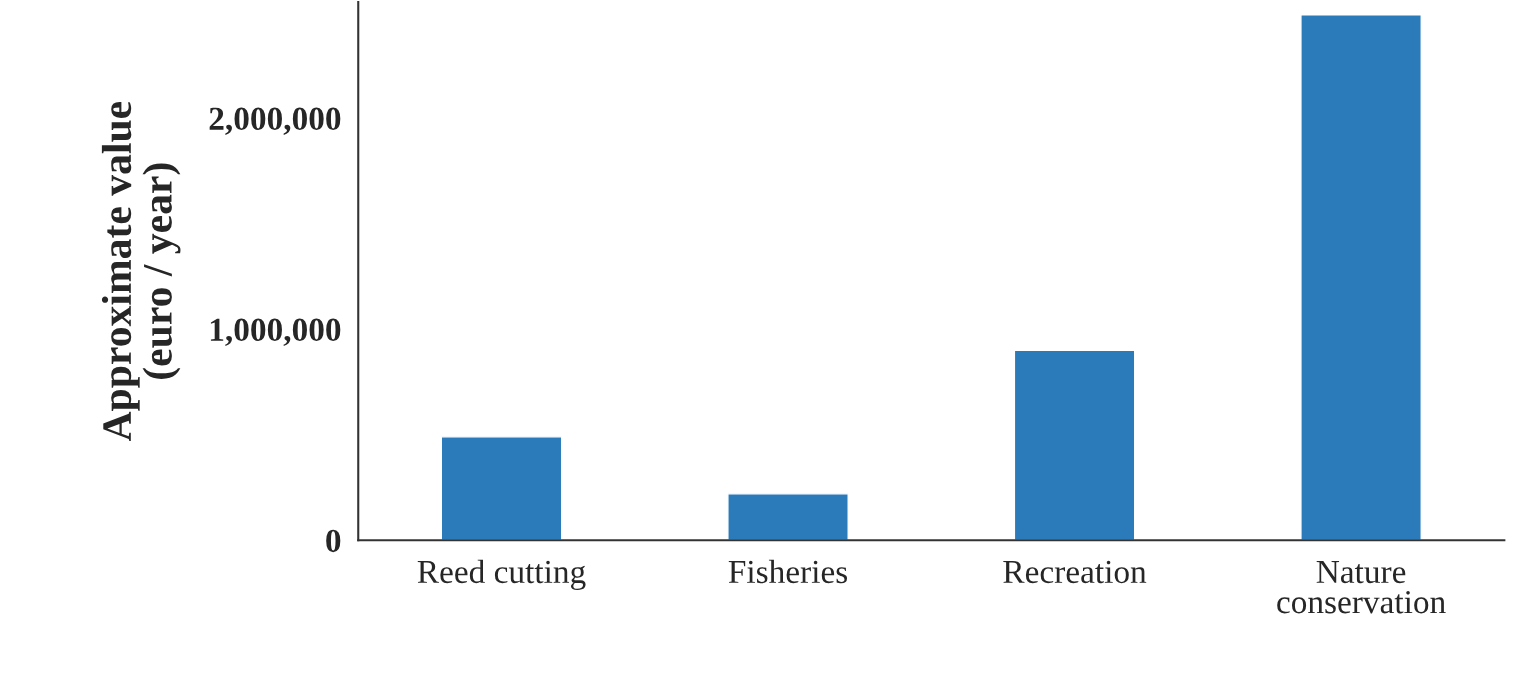 This screenshot has height=690, width=1518. I want to click on x-tick-label: Fisheries, so click(787, 571).